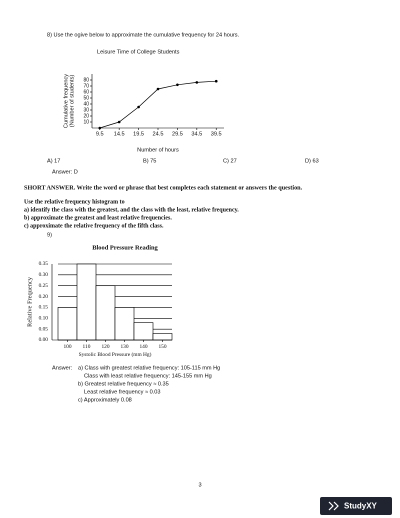 Image resolution: width=400 pixels, height=518 pixels. What do you see at coordinates (62, 368) in the screenshot?
I see `q9-answer-label: Answer:` at bounding box center [62, 368].